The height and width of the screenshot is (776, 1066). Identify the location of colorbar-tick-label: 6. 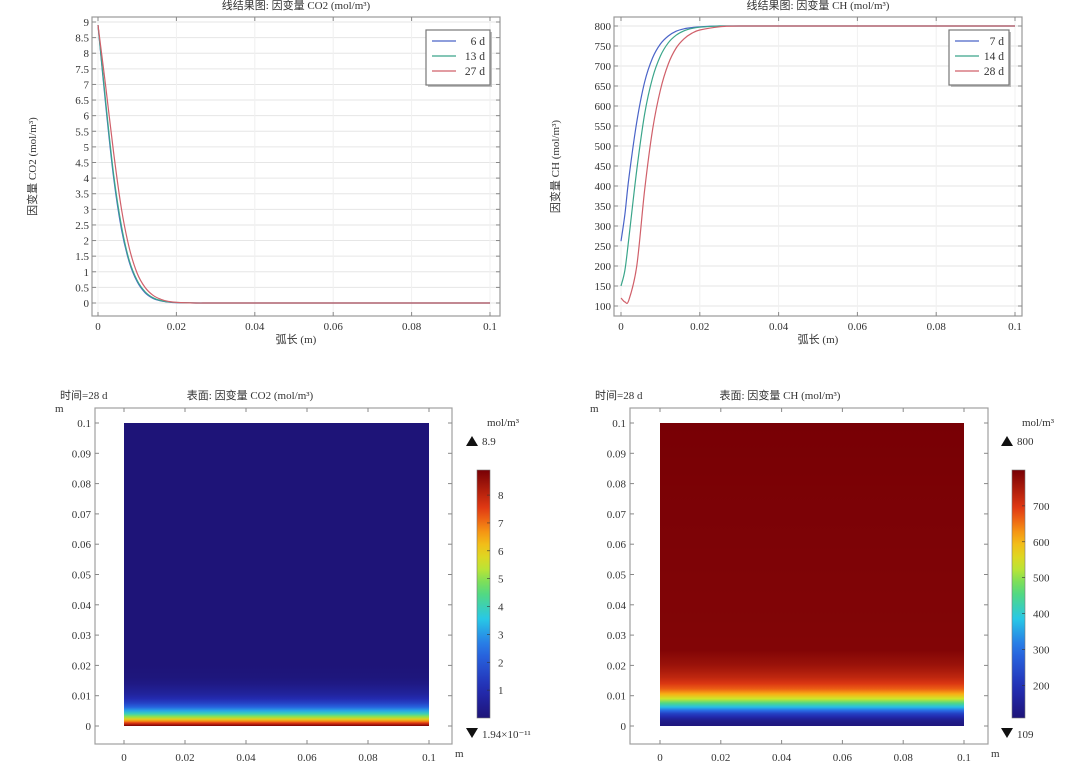
(501, 552).